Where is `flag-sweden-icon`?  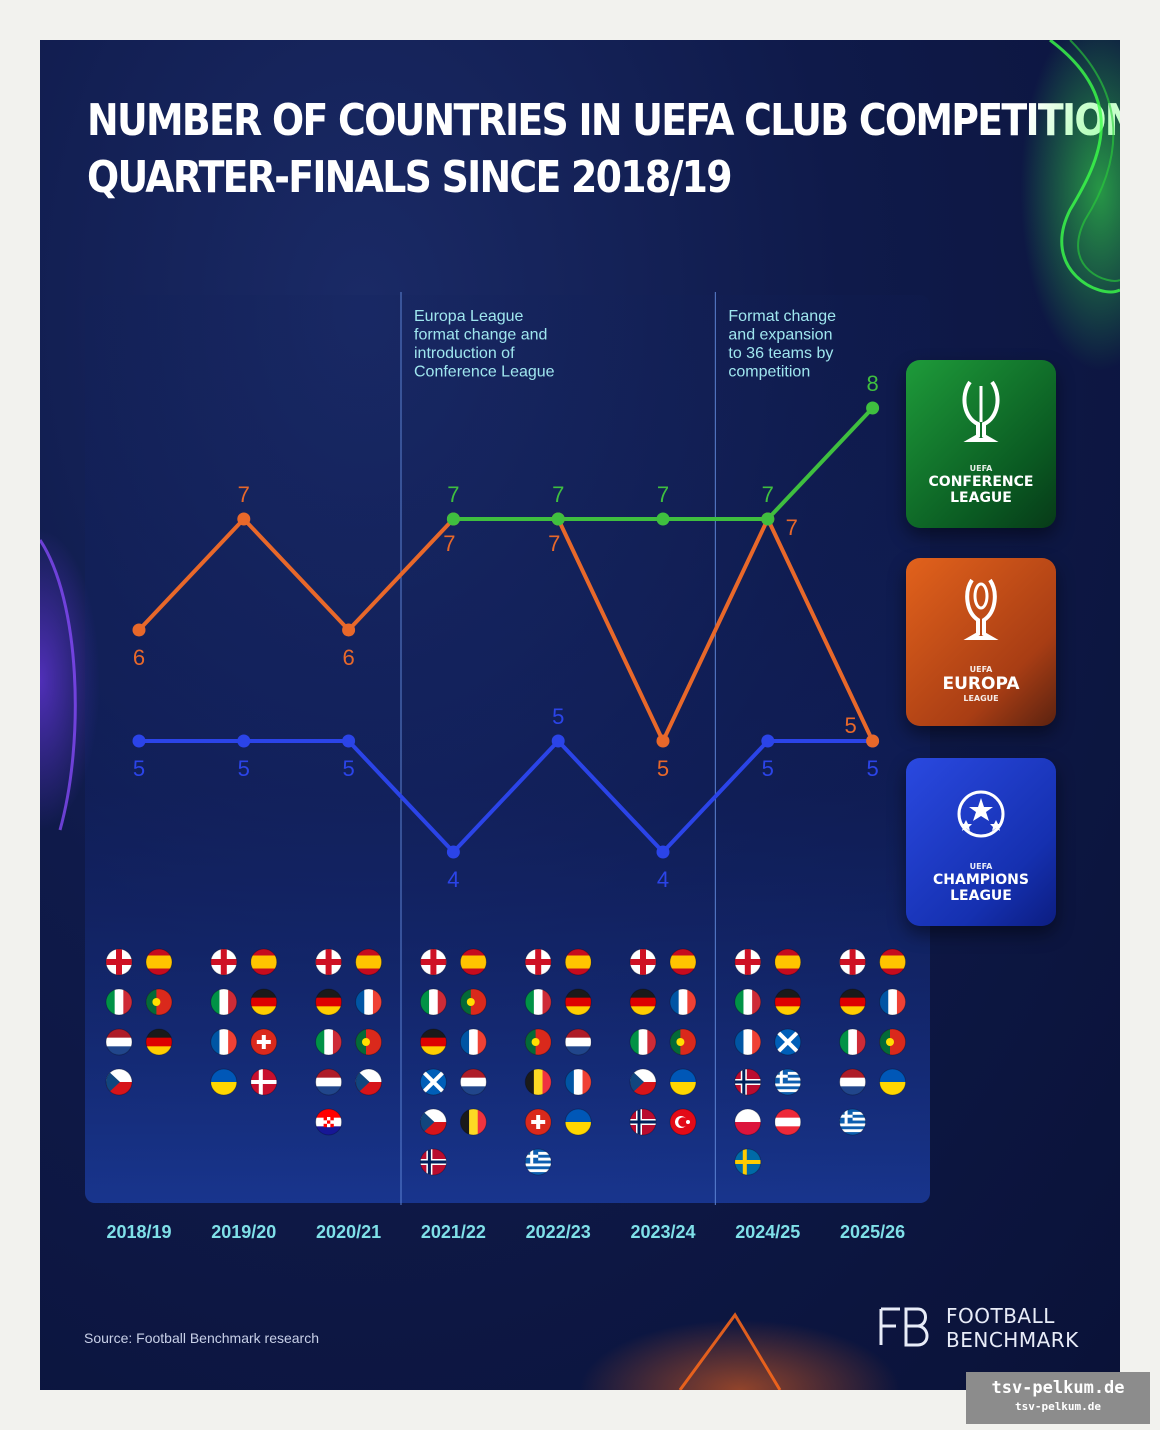 flag-sweden-icon is located at coordinates (748, 1162).